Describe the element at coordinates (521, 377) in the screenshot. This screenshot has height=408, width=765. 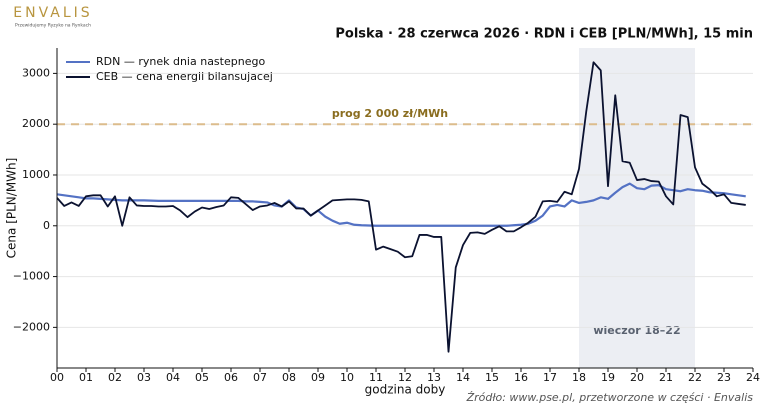
I see `x-tick-label: 16` at that location.